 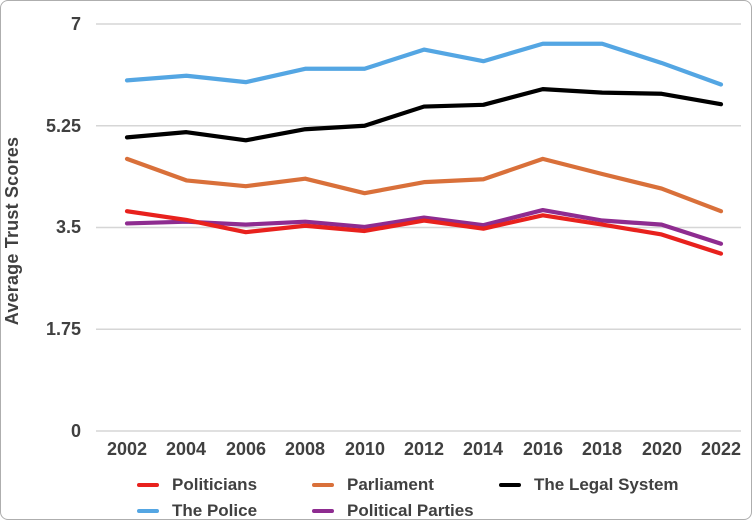 What do you see at coordinates (186, 449) in the screenshot?
I see `x-tick-label: 2004` at bounding box center [186, 449].